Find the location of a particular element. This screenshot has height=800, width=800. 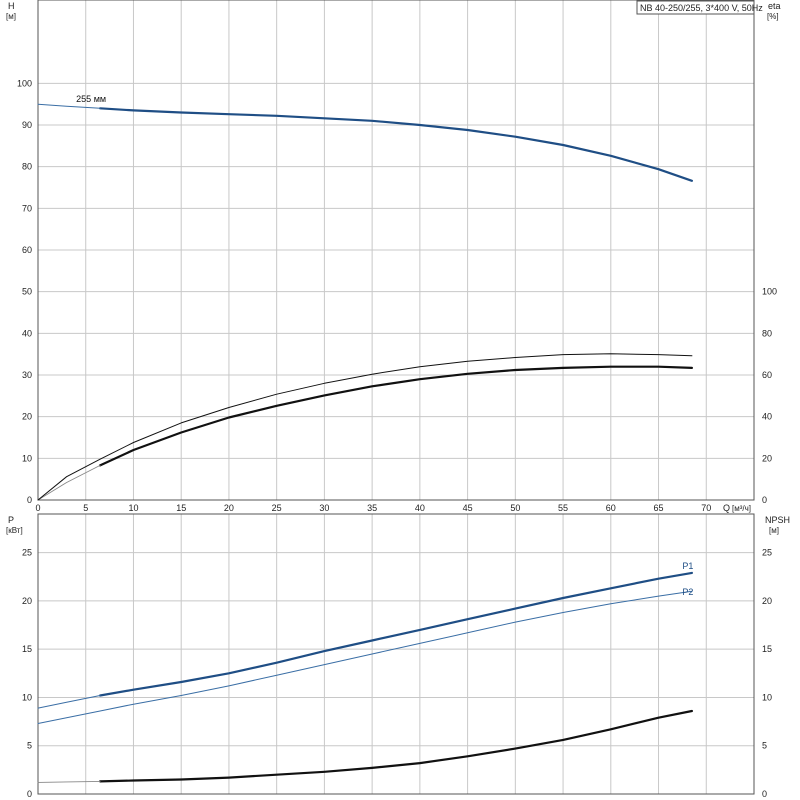

y-left-tick-label: 15 is located at coordinates (27, 649).